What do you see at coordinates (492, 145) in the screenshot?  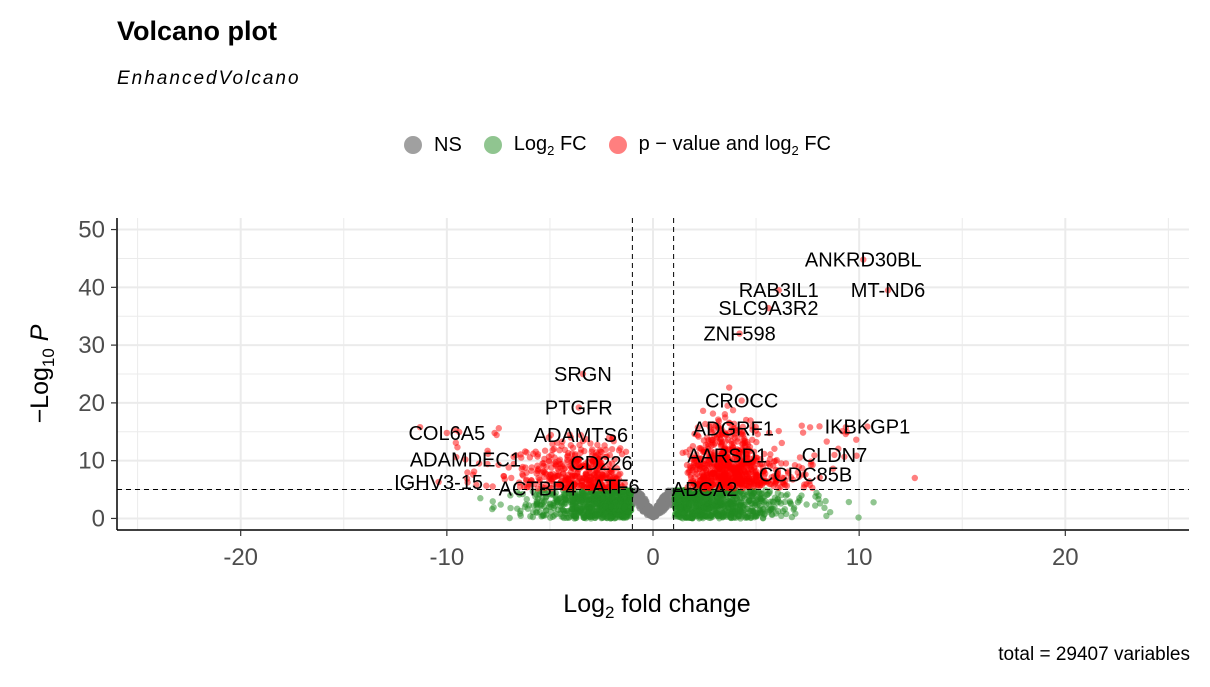 I see `legend-swatch-log2fc` at bounding box center [492, 145].